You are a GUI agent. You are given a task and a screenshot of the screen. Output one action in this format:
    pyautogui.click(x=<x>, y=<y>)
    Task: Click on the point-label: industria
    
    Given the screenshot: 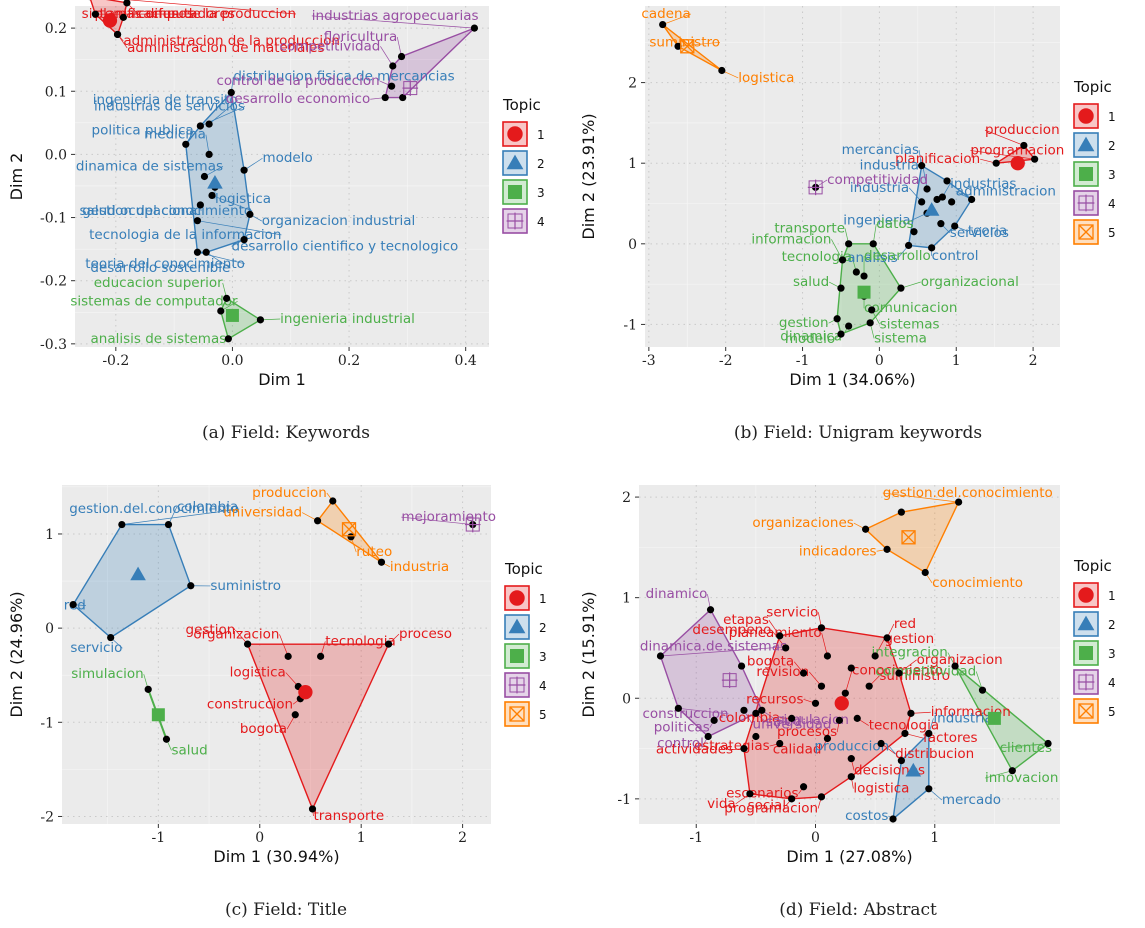 What is the action you would take?
    pyautogui.click(x=879, y=188)
    